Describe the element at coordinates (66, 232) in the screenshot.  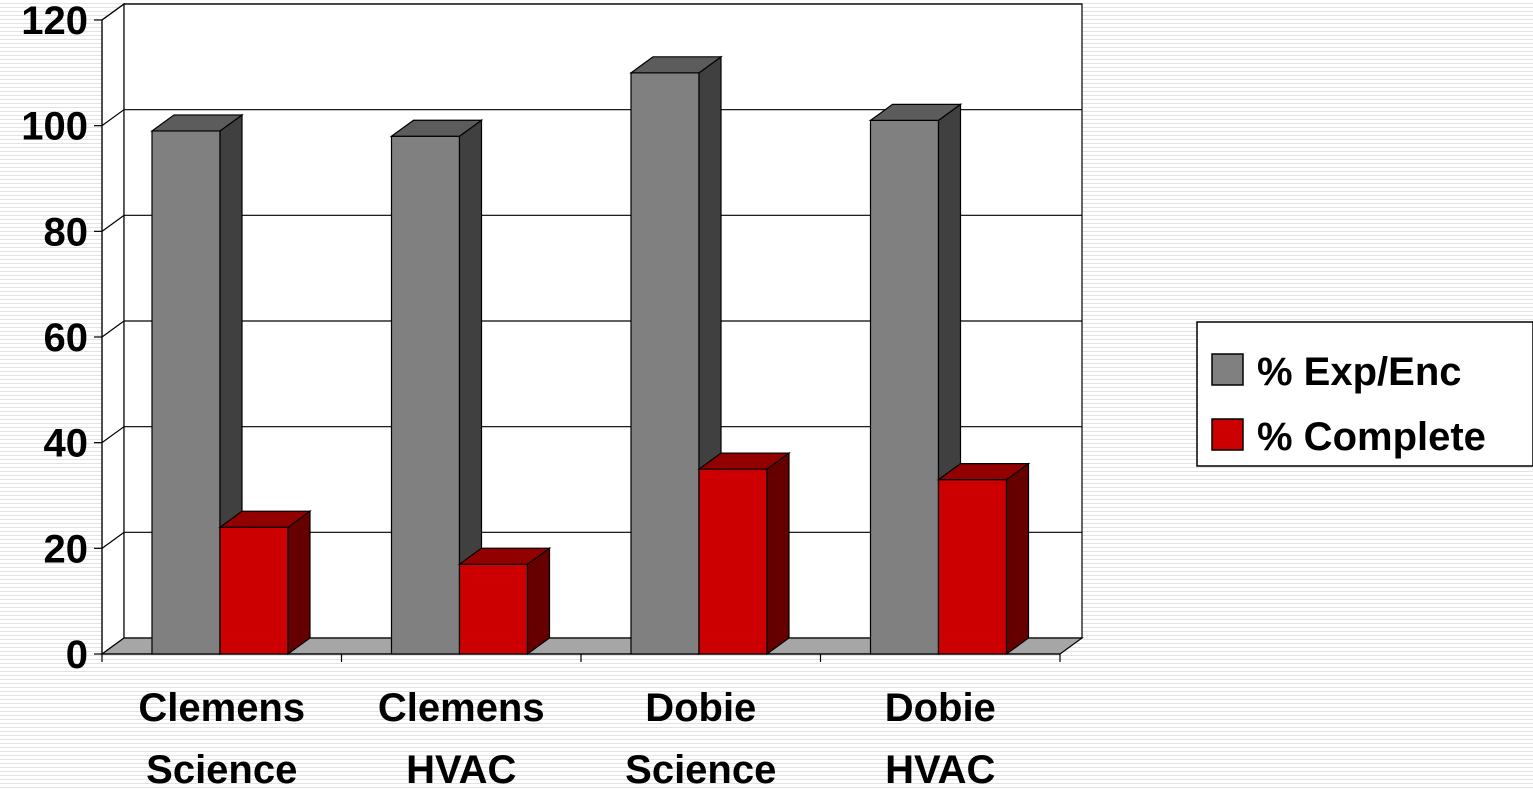
I see `y-tick-label: 80` at that location.